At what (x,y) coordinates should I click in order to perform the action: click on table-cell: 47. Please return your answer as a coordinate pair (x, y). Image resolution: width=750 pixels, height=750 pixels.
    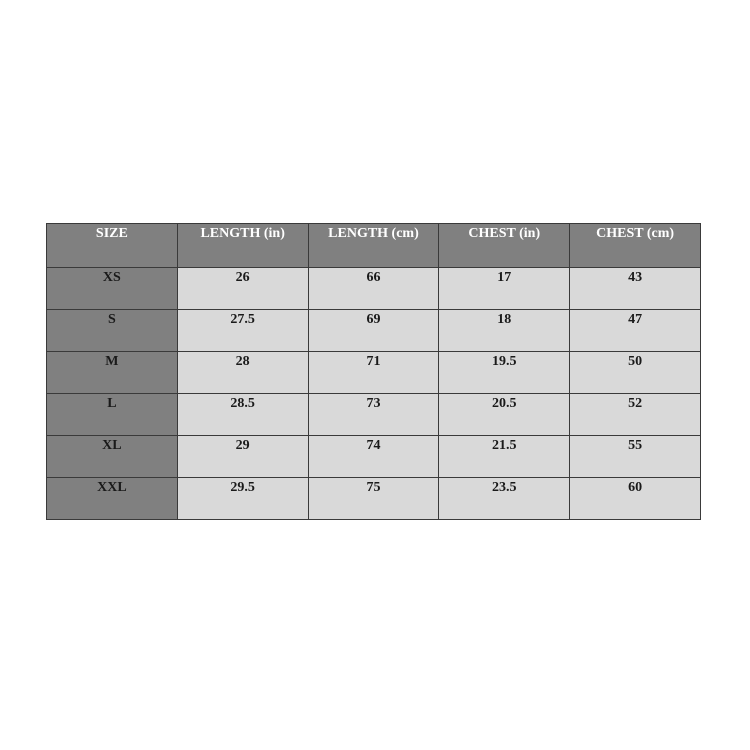
    Looking at the image, I should click on (635, 330).